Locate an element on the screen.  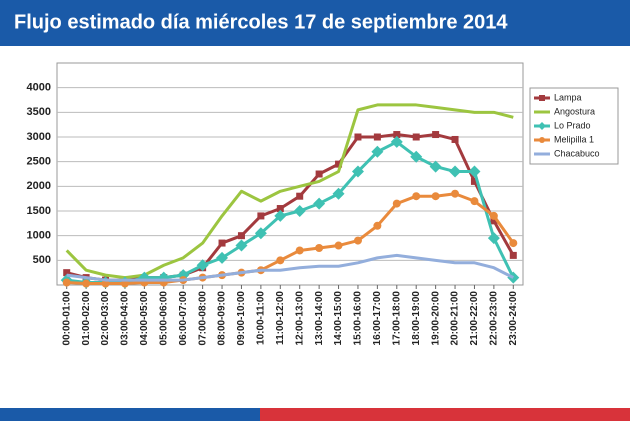
legend-label: Lo Prado is located at coordinates (572, 125).